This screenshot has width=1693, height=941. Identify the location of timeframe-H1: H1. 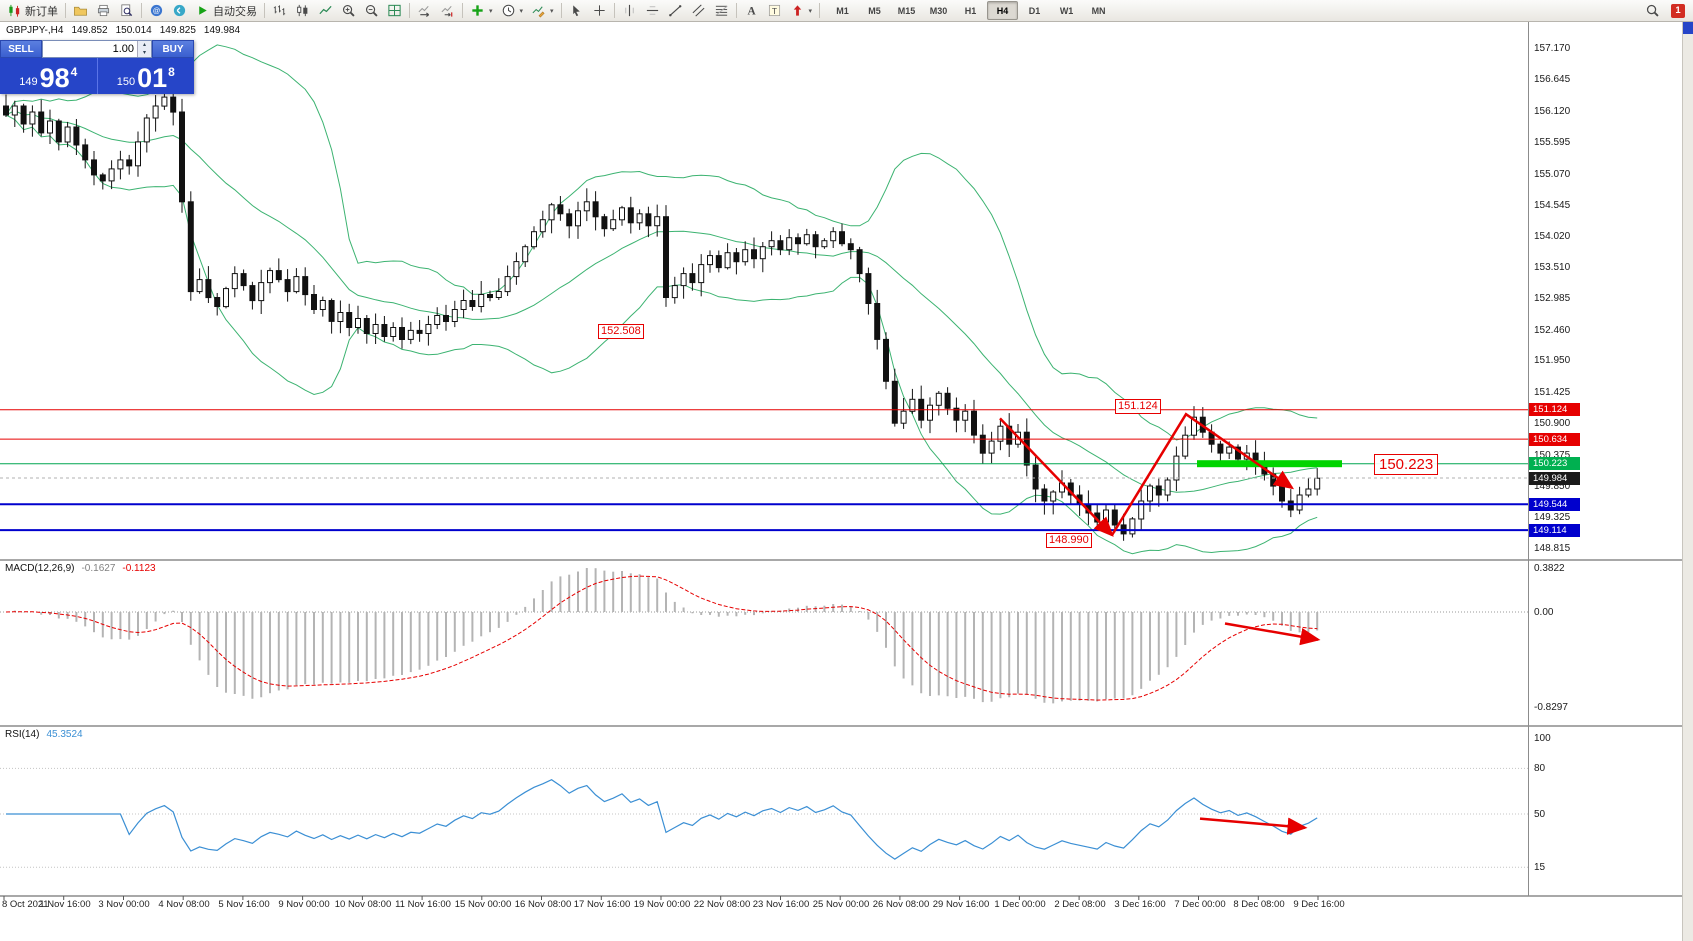
(970, 10).